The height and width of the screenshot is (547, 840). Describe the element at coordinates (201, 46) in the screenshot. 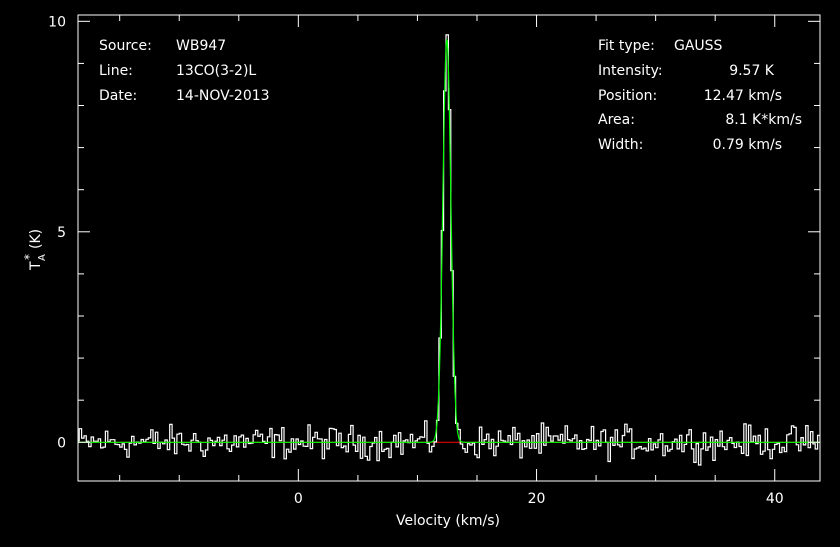

I see `source-value: WB947` at that location.